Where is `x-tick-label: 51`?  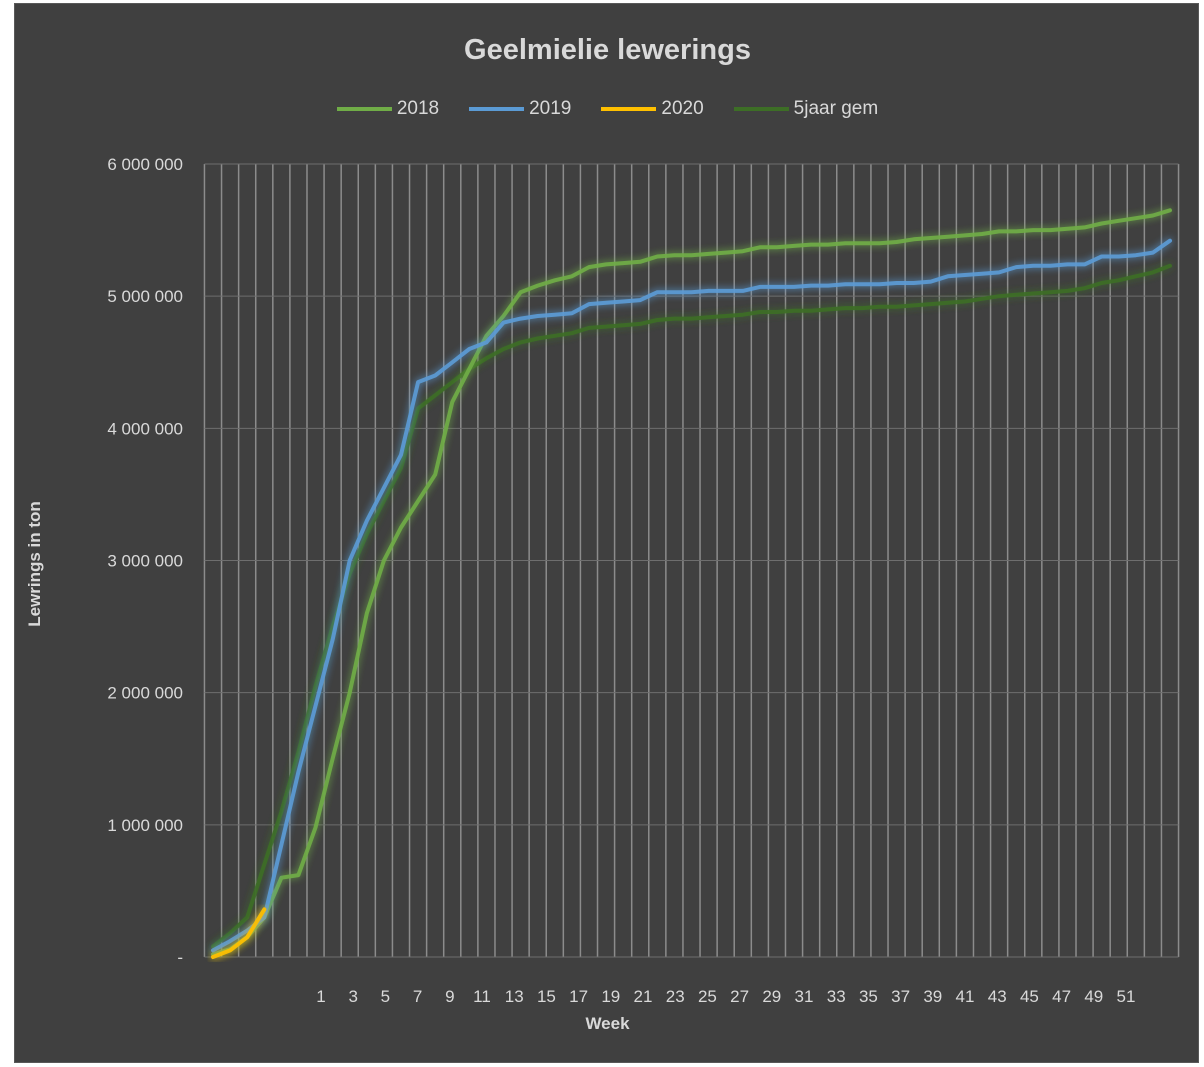 x-tick-label: 51 is located at coordinates (1126, 996).